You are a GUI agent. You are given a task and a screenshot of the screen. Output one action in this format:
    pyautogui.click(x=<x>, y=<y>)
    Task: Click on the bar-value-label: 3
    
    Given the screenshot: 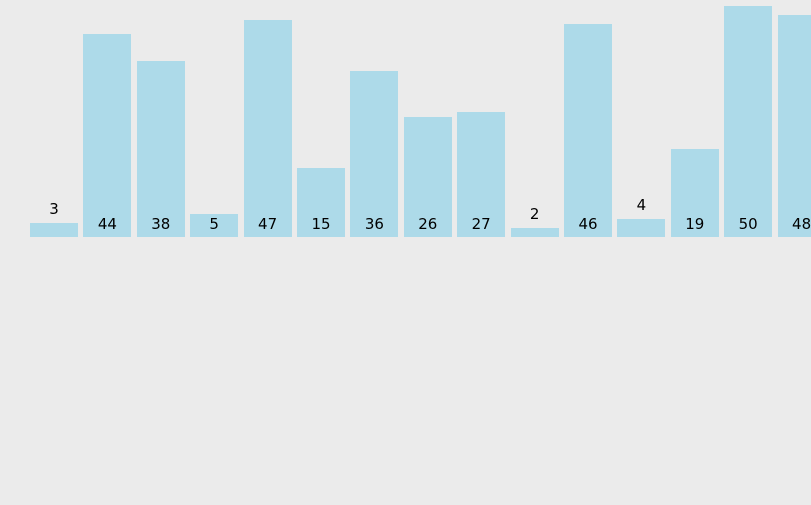 What is the action you would take?
    pyautogui.click(x=54, y=209)
    